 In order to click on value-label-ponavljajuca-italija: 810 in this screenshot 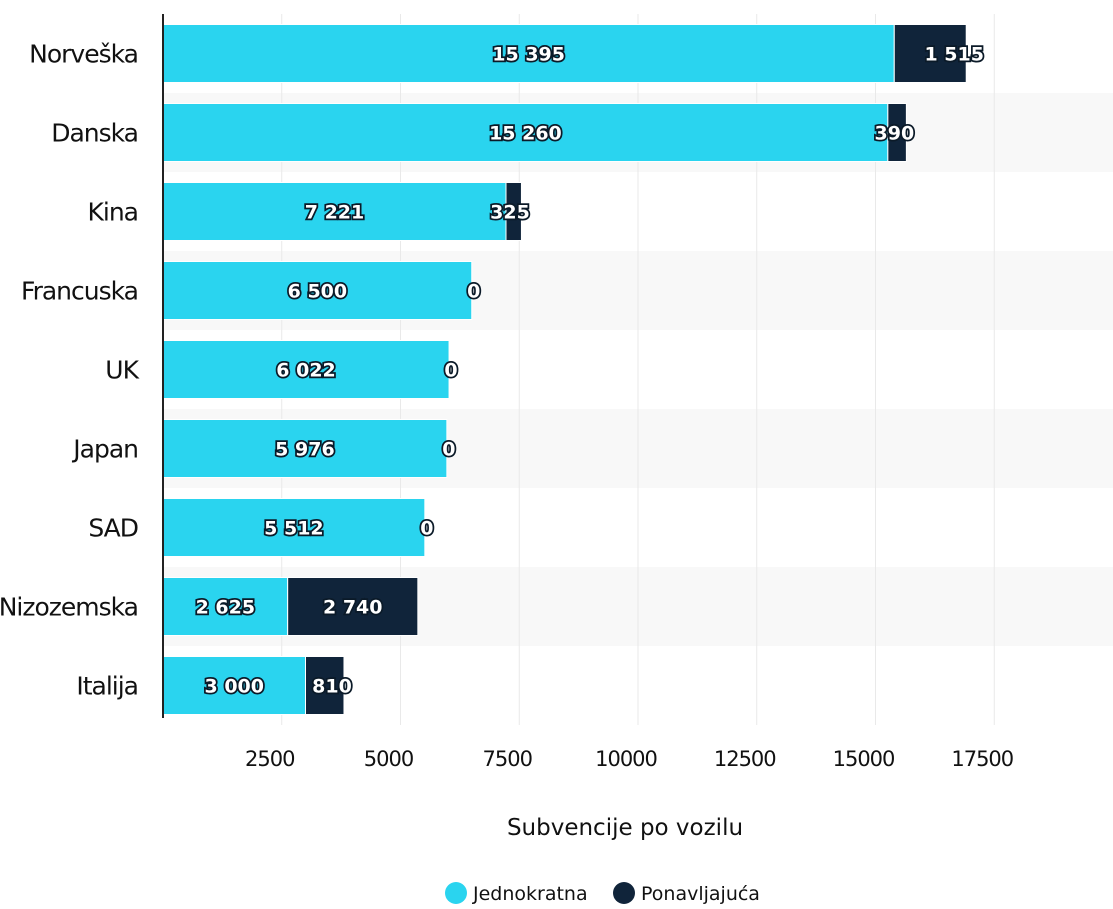, I will do `click(332, 687)`.